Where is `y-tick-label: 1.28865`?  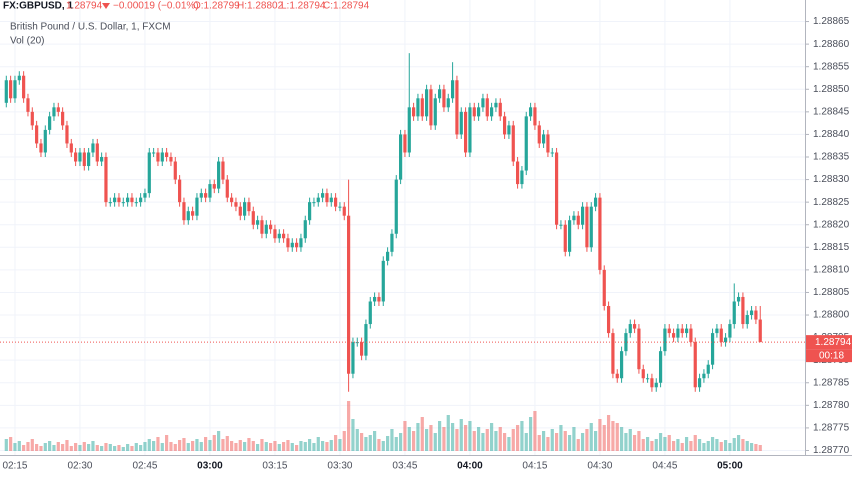 y-tick-label: 1.28865 is located at coordinates (831, 21).